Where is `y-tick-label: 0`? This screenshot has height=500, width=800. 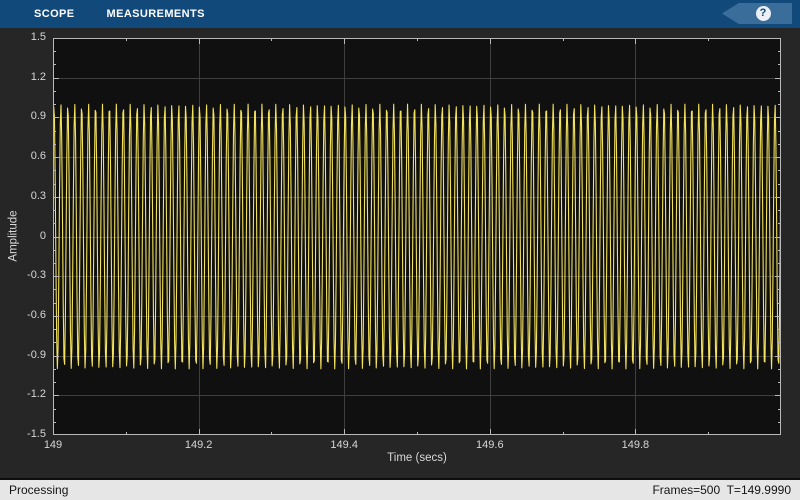
y-tick-label: 0 is located at coordinates (42, 235).